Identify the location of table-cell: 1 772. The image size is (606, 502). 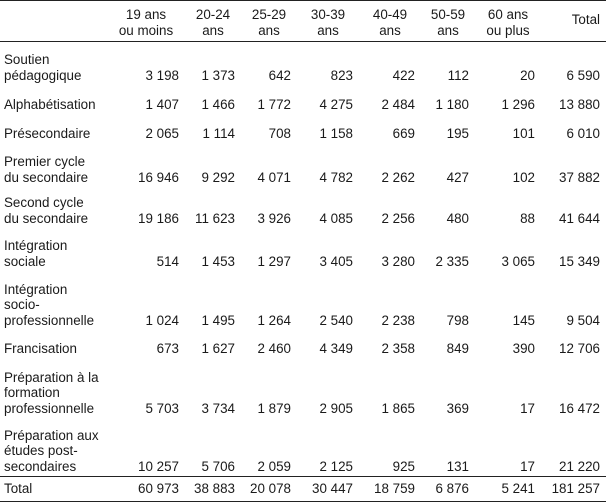
(274, 104).